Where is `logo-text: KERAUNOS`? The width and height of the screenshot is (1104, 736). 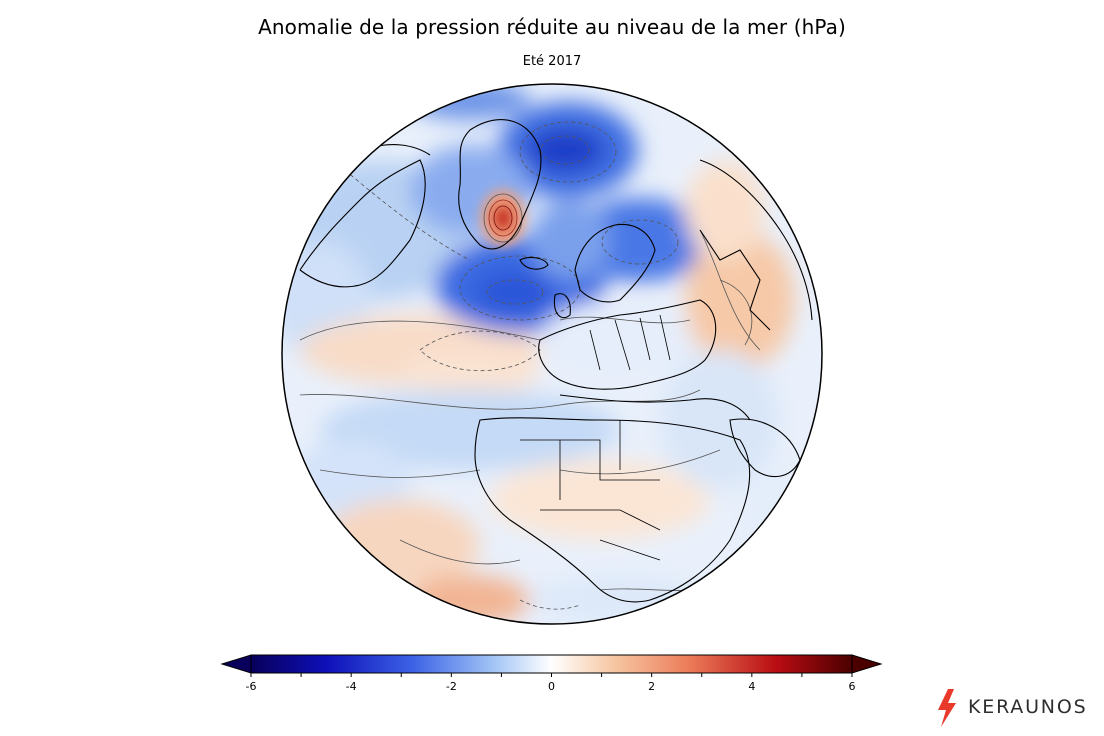
logo-text: KERAUNOS is located at coordinates (1028, 707).